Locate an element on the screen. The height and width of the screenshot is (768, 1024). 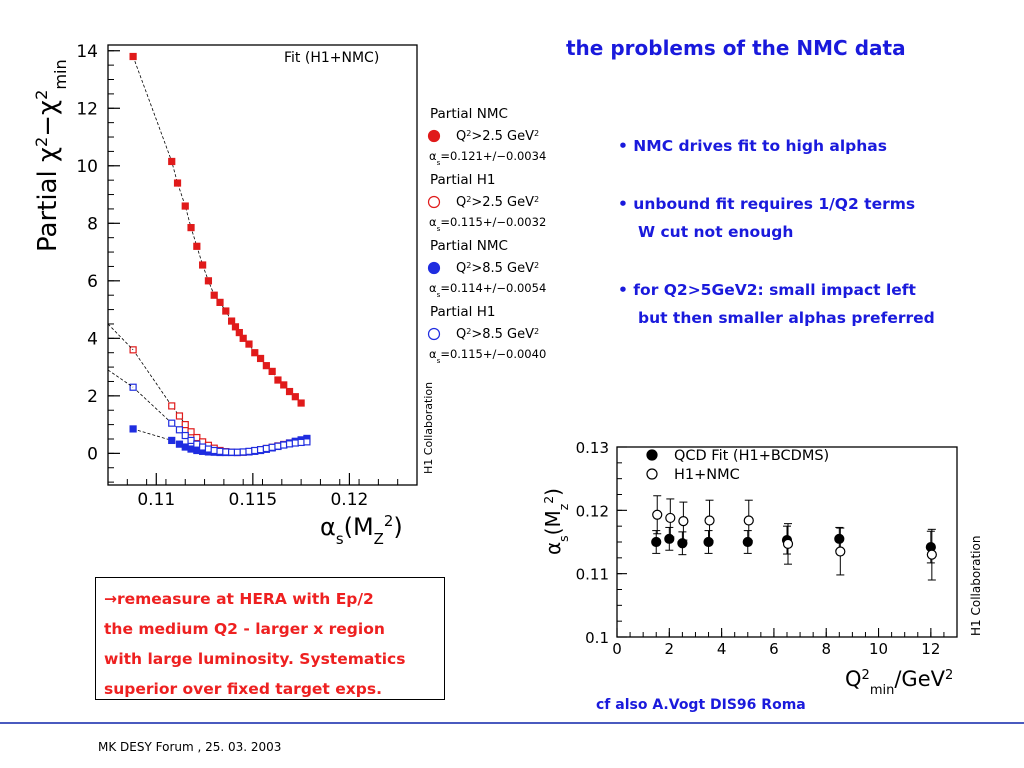
legend-group-label: Partial NMC is located at coordinates (469, 246).